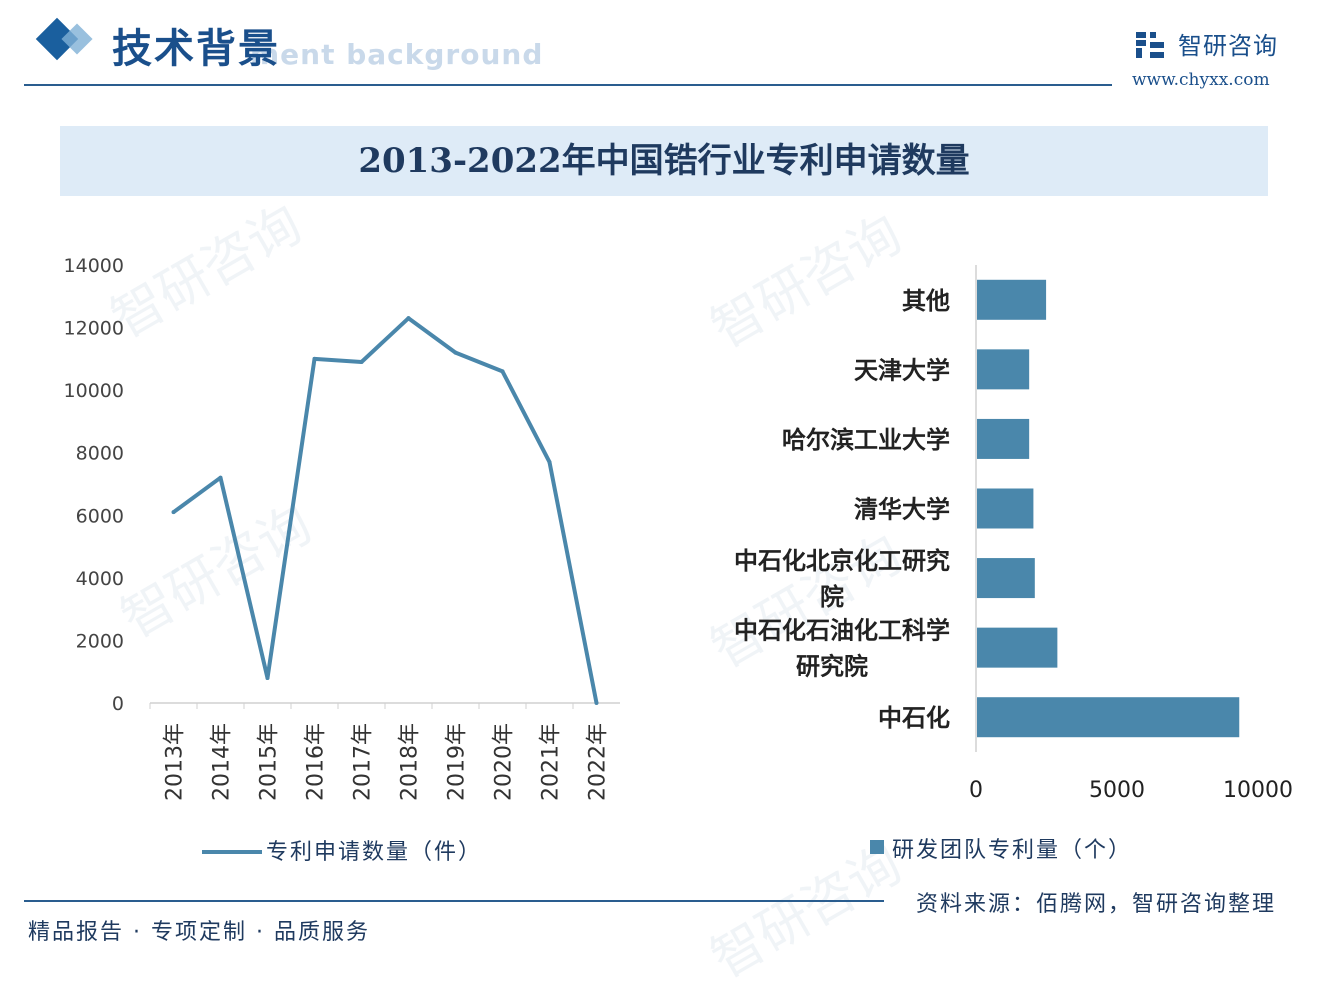  Describe the element at coordinates (926, 301) in the screenshot. I see `category-label: 其他` at that location.